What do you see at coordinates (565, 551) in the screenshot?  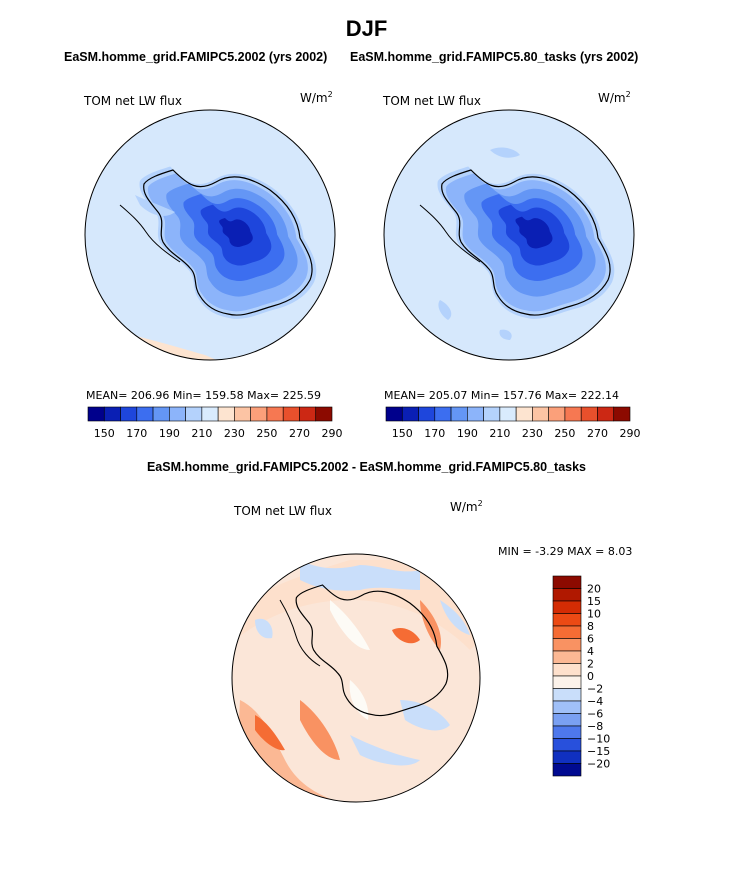 I see `panel3-stats: MIN = -3.29 MAX = 8.03` at bounding box center [565, 551].